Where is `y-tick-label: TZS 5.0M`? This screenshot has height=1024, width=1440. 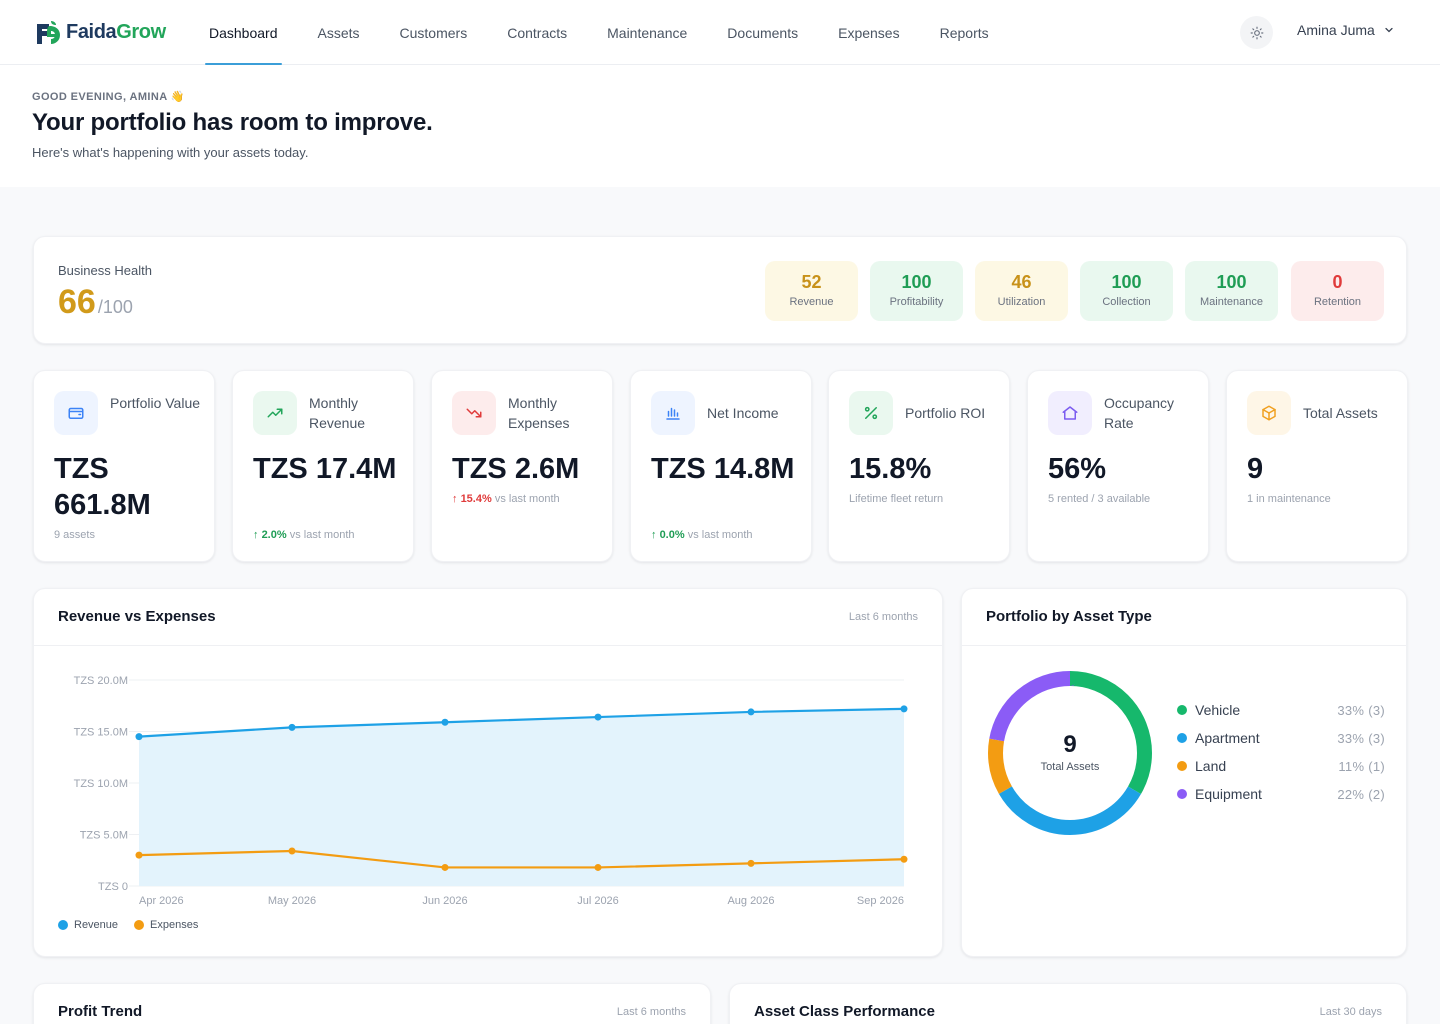
y-tick-label: TZS 5.0M is located at coordinates (104, 836).